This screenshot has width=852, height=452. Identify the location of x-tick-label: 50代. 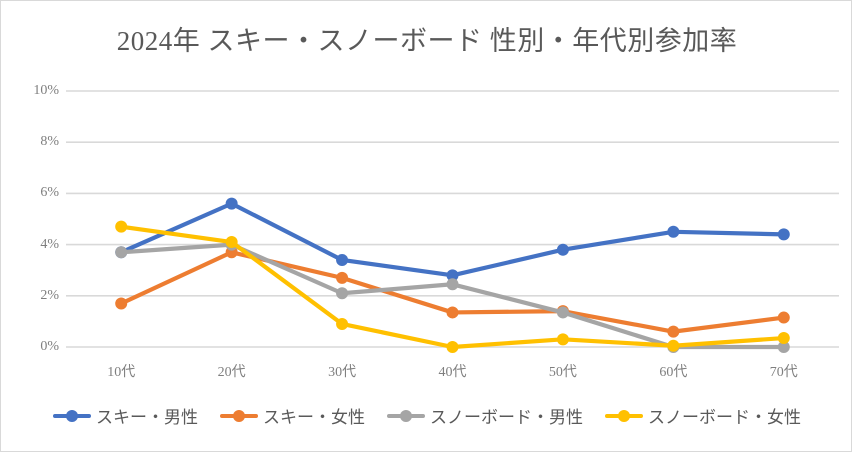
(562, 372).